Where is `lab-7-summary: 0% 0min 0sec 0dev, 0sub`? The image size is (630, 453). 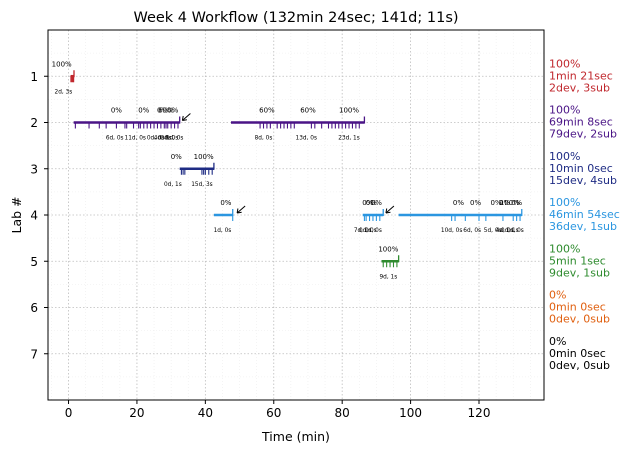
lab-7-summary: 0% 0min 0sec 0dev, 0sub is located at coordinates (579, 353).